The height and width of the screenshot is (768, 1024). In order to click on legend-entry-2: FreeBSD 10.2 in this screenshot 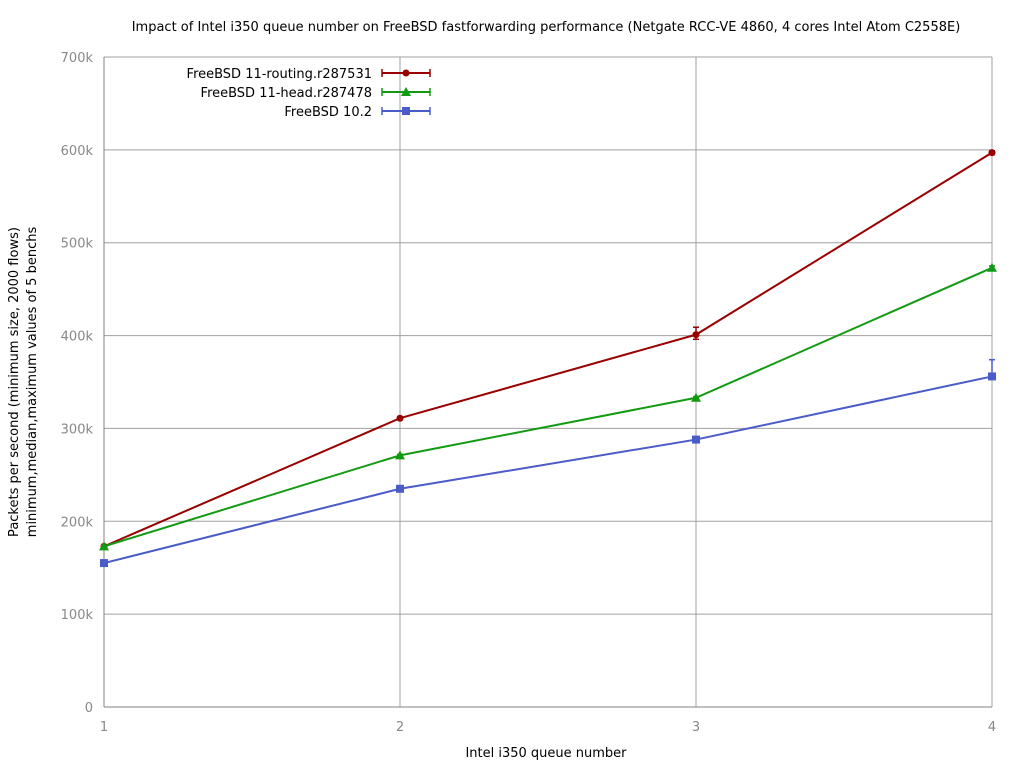, I will do `click(357, 112)`.